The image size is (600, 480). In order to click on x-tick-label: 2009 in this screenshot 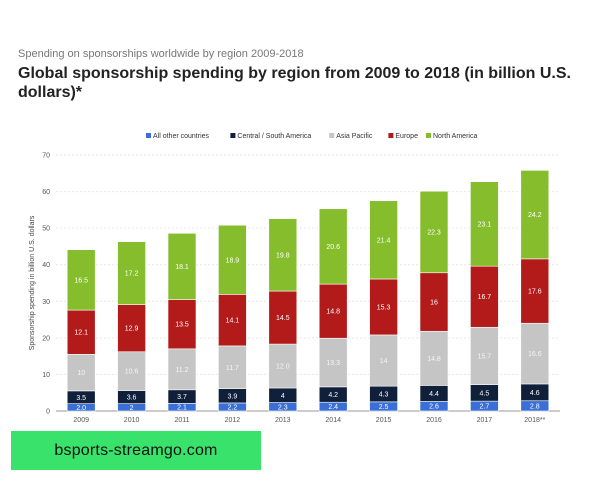, I will do `click(81, 420)`.